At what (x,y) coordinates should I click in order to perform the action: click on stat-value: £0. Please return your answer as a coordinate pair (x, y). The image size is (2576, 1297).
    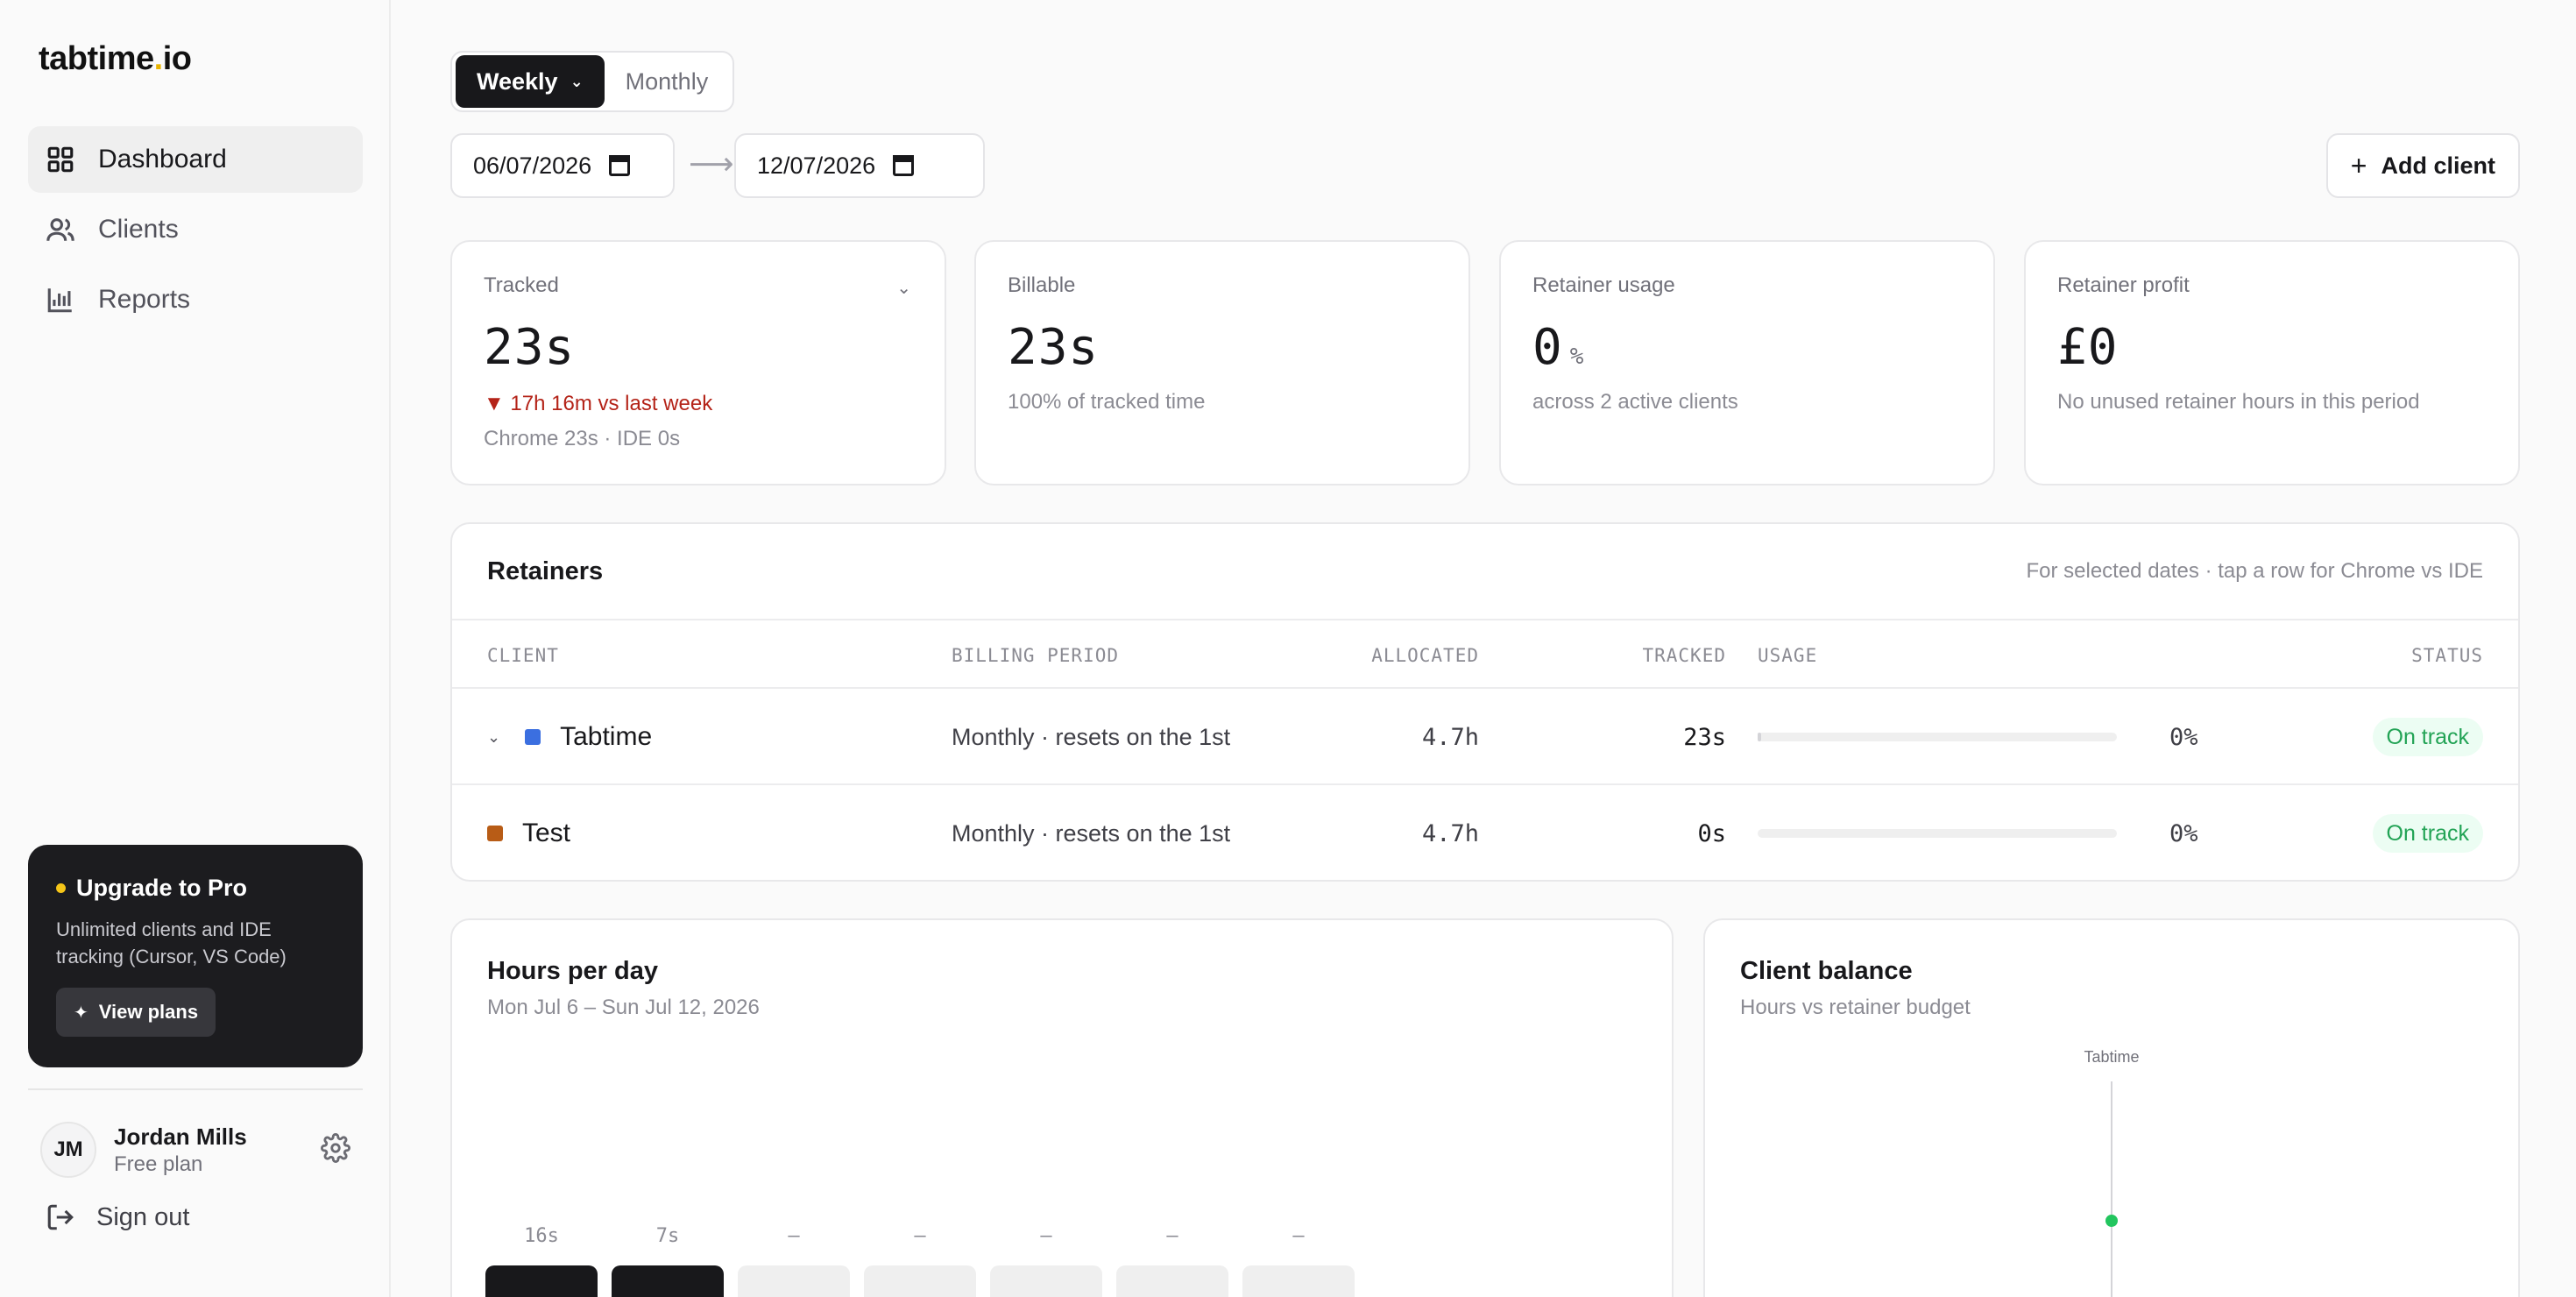
    Looking at the image, I should click on (2088, 348).